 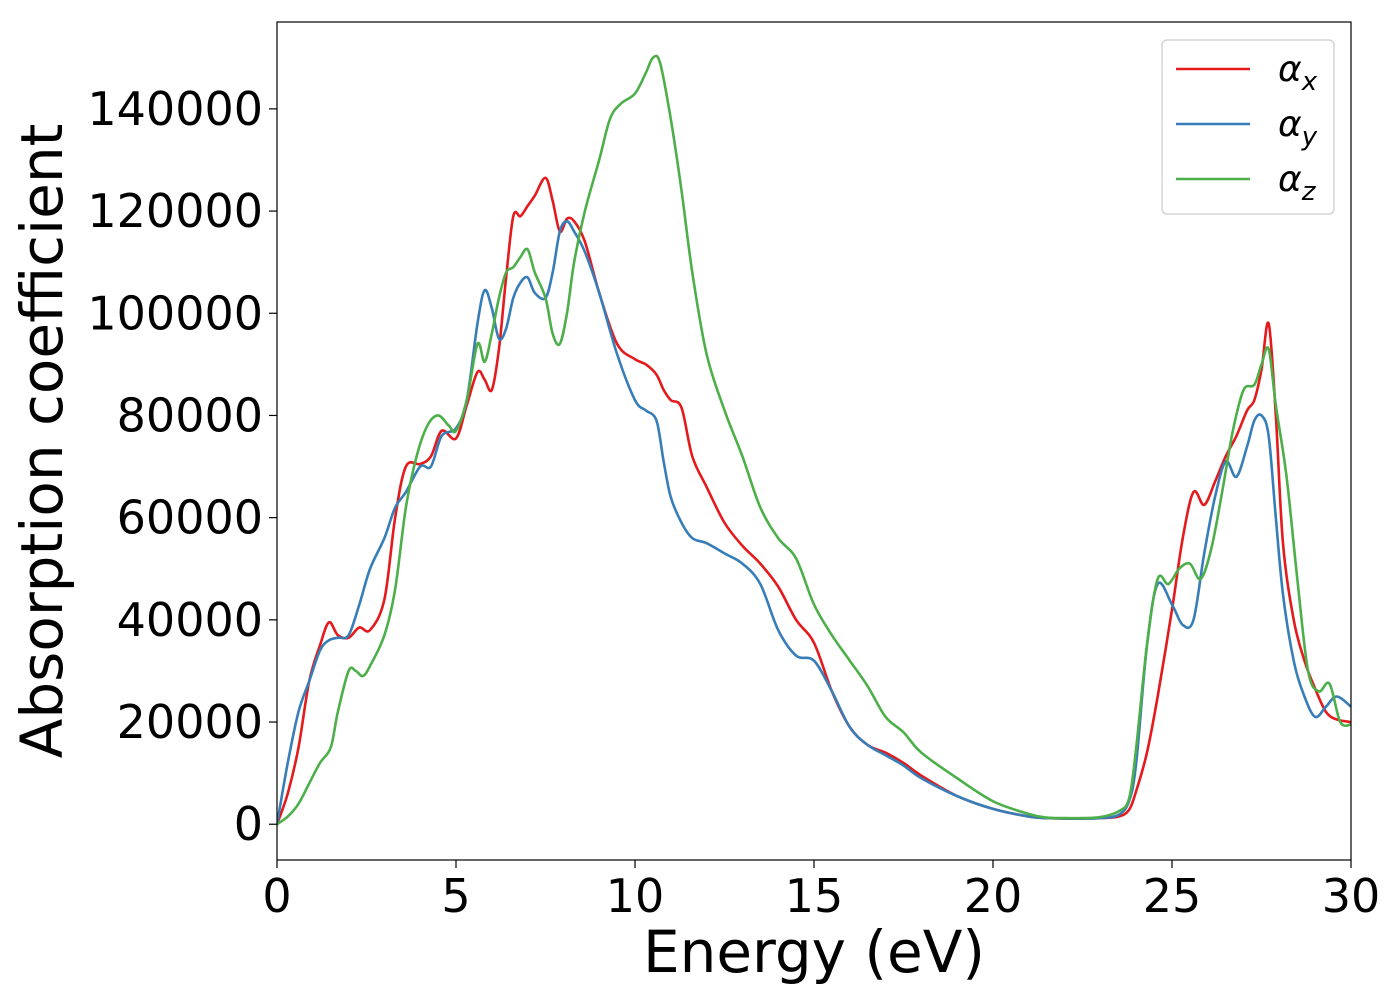 I want to click on legend-label-x: αx, so click(x=1298, y=73).